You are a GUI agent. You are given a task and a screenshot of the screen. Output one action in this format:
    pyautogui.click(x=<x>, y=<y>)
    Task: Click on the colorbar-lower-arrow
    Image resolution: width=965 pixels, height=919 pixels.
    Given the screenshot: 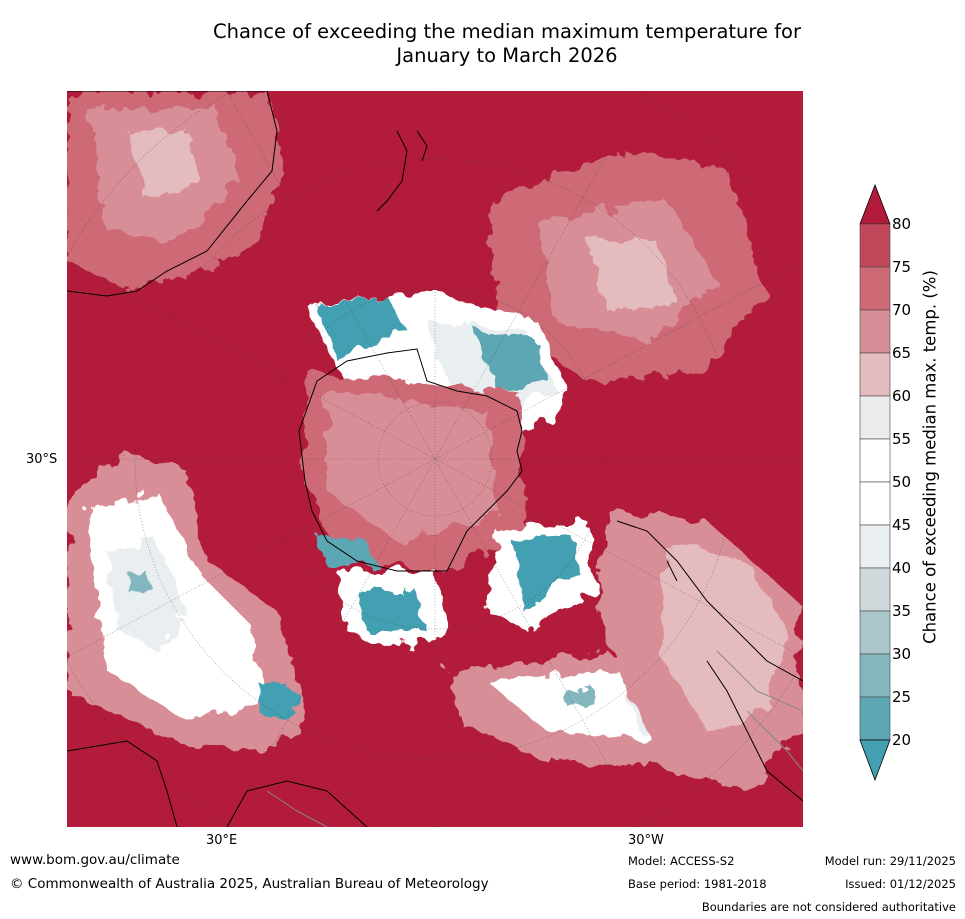 What is the action you would take?
    pyautogui.click(x=875, y=760)
    